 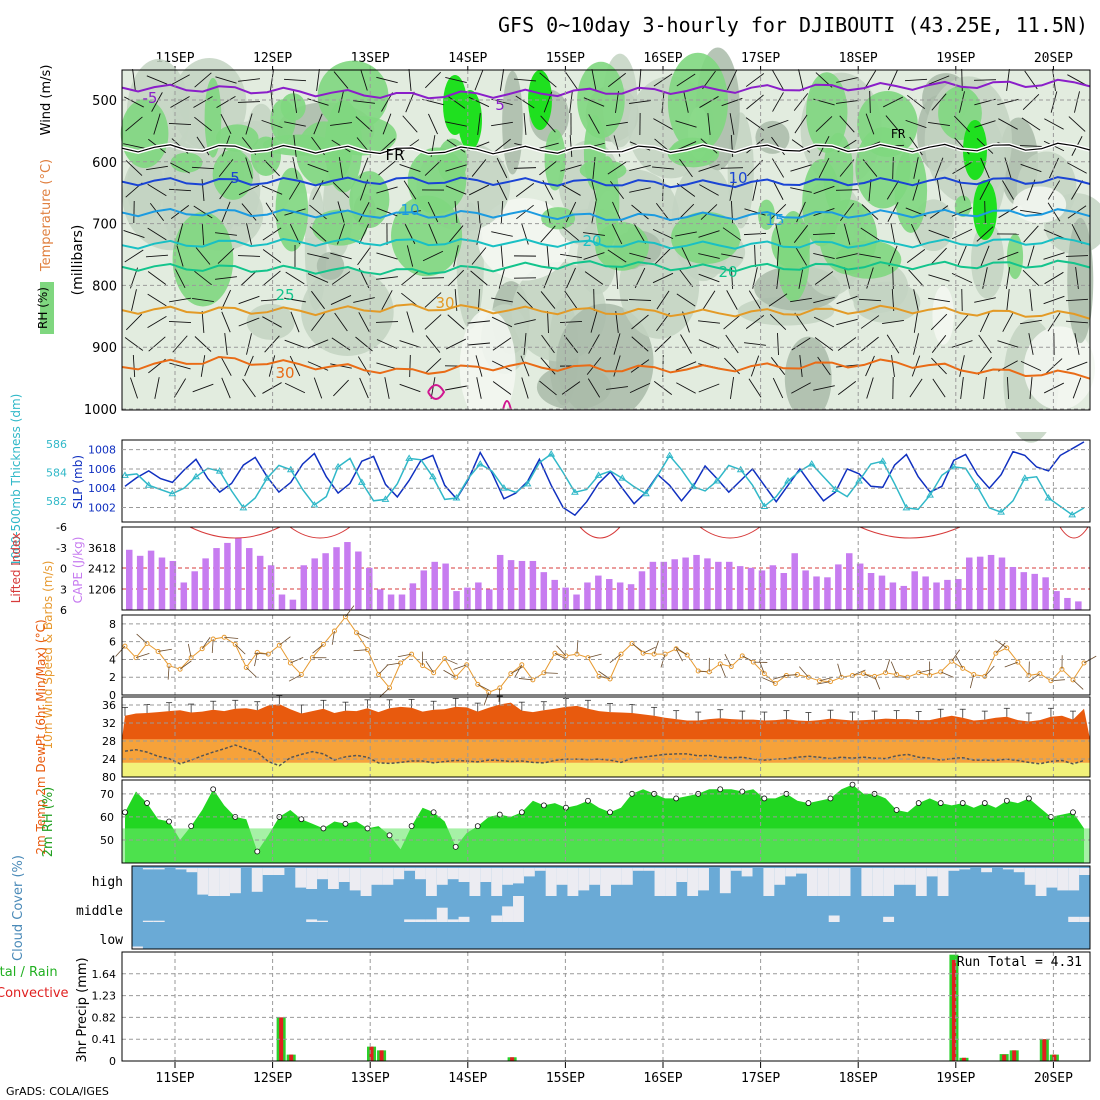 What do you see at coordinates (606, 1006) in the screenshot?
I see `precip-frame` at bounding box center [606, 1006].